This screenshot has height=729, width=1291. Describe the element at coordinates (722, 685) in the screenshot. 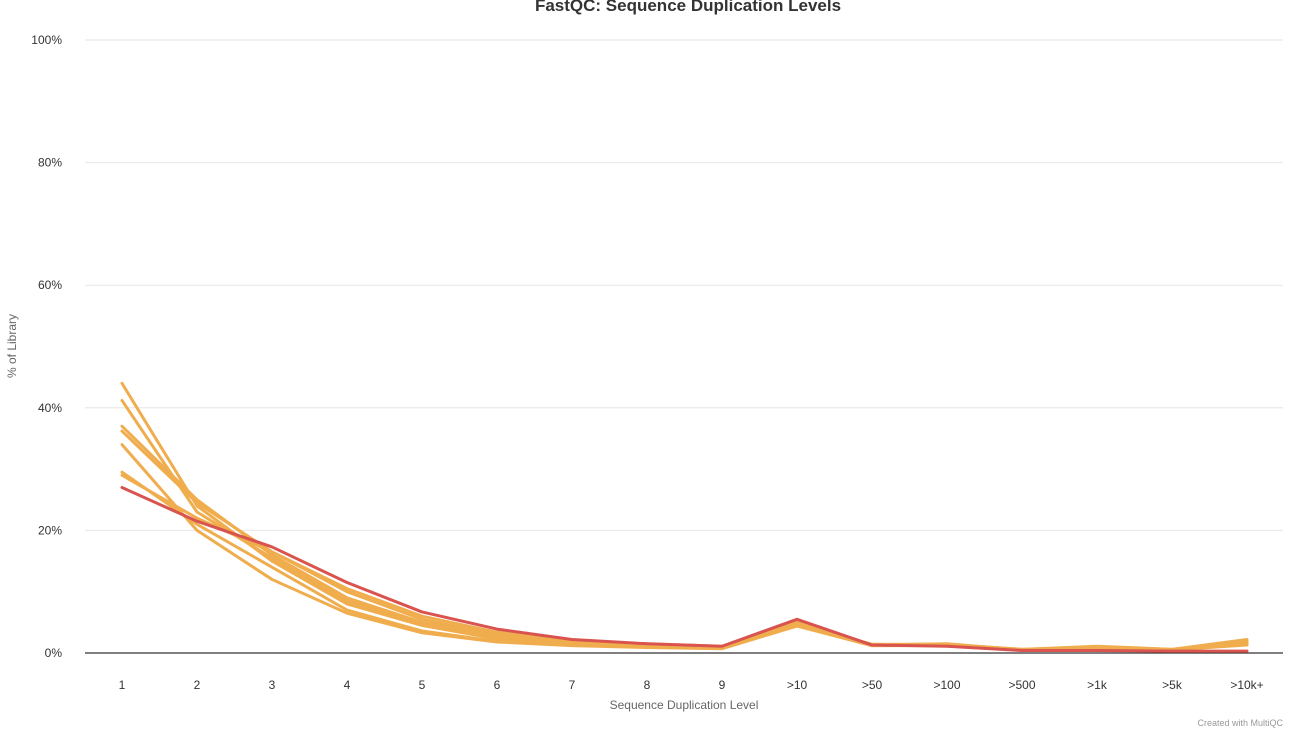

I see `x-tick-label: 9` at that location.